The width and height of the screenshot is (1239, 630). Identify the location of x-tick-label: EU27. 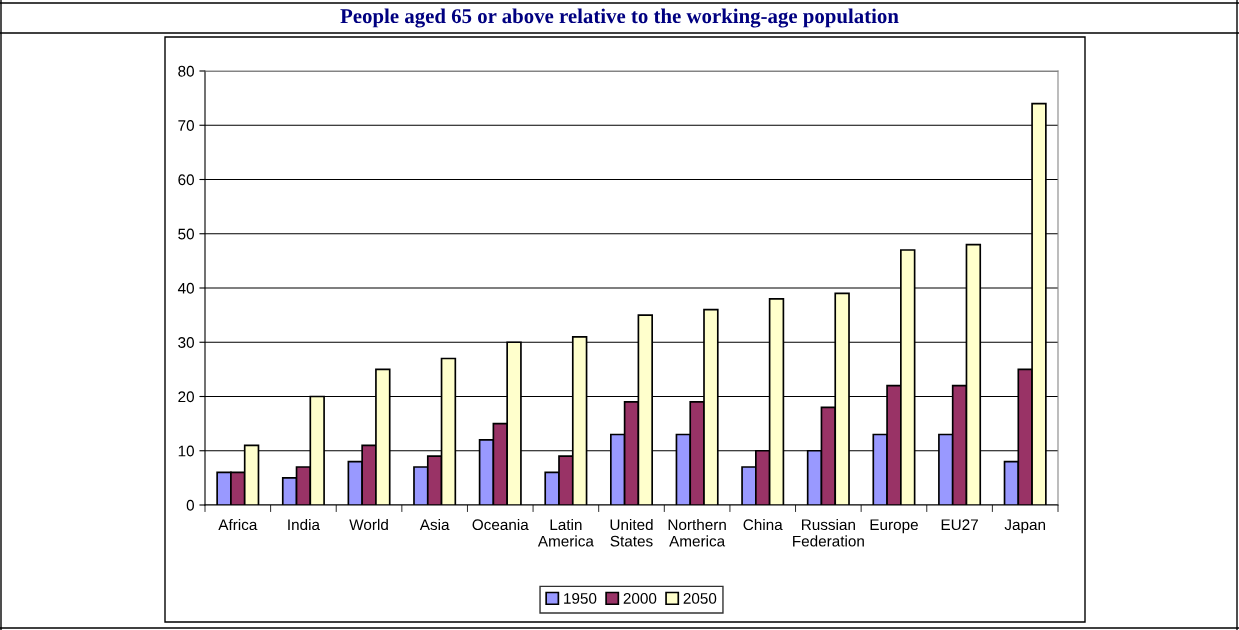
(959, 525).